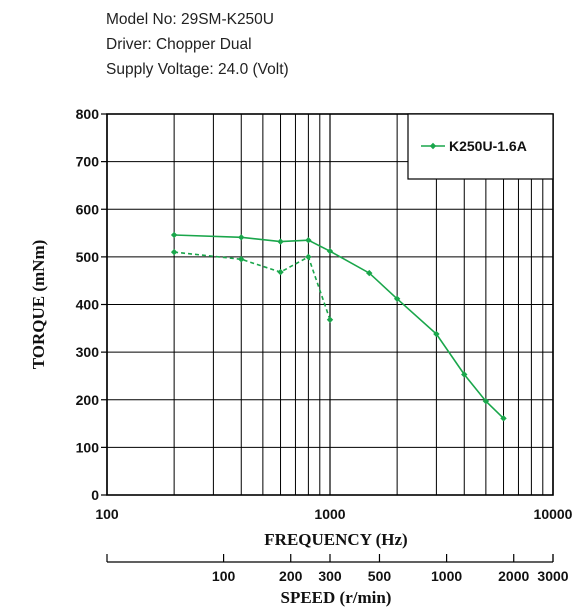 The height and width of the screenshot is (607, 579). I want to click on y-tick-label: 800, so click(88, 114).